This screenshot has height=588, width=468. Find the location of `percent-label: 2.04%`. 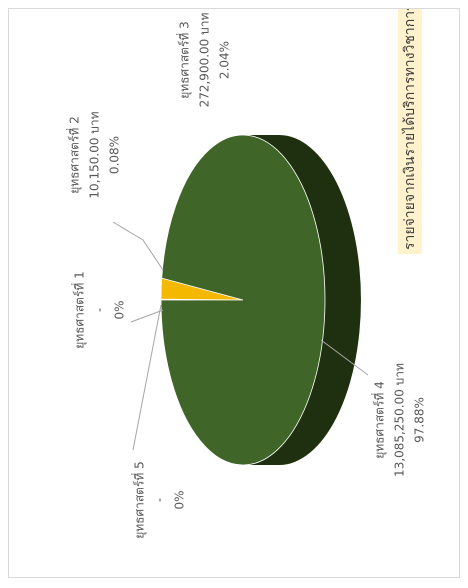

percent-label: 2.04% is located at coordinates (225, 60).